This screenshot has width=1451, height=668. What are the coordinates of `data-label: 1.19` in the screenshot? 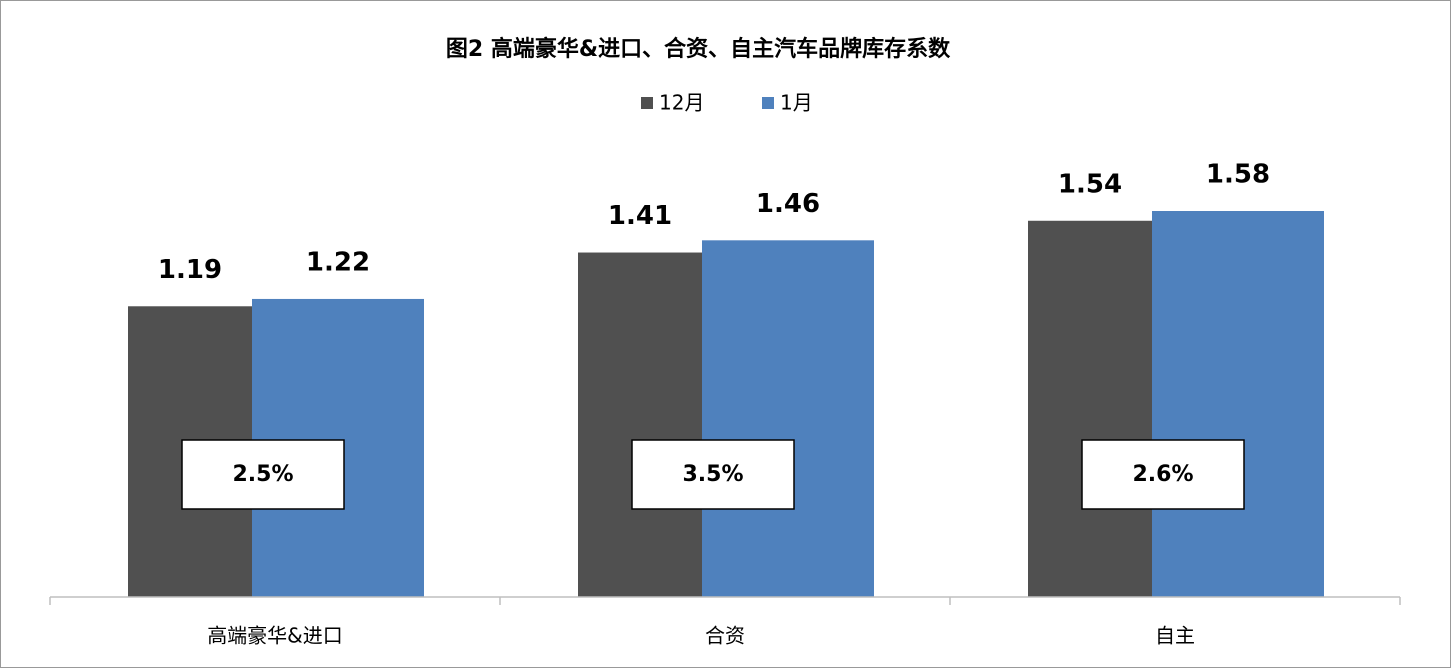 It's located at (190, 270).